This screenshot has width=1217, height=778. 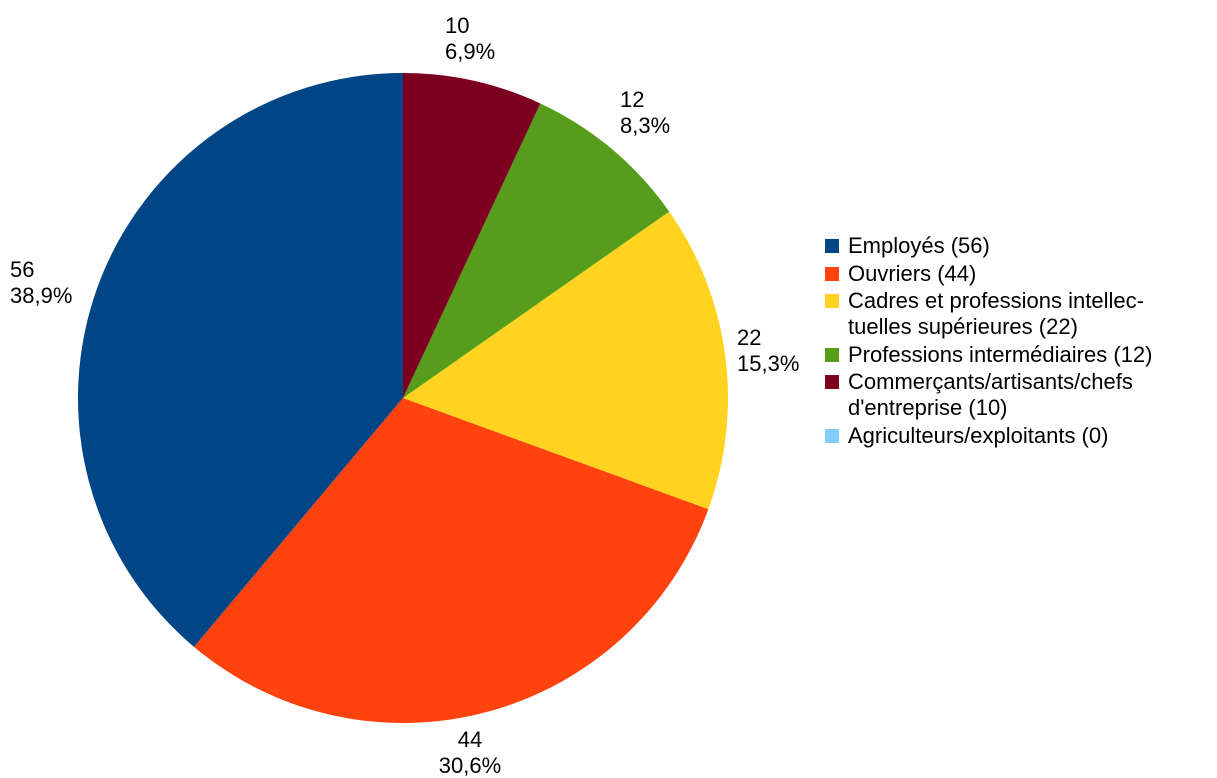 I want to click on legend-item-0: Employés (56), so click(x=1020, y=246).